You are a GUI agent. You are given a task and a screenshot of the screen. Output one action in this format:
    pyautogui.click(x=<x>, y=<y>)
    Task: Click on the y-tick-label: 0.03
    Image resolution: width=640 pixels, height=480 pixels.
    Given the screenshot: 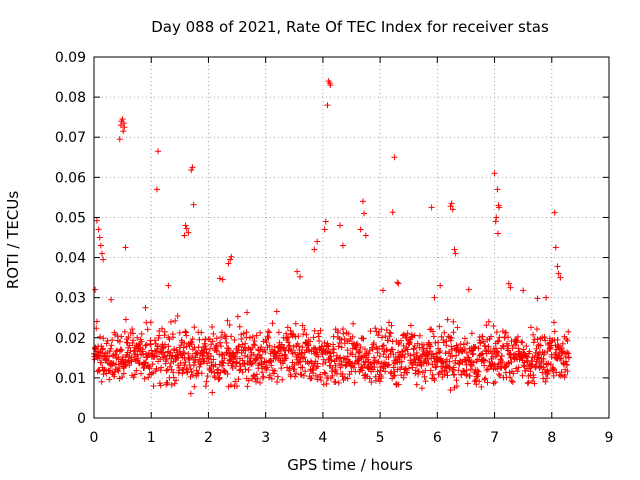 What is the action you would take?
    pyautogui.click(x=70, y=299)
    